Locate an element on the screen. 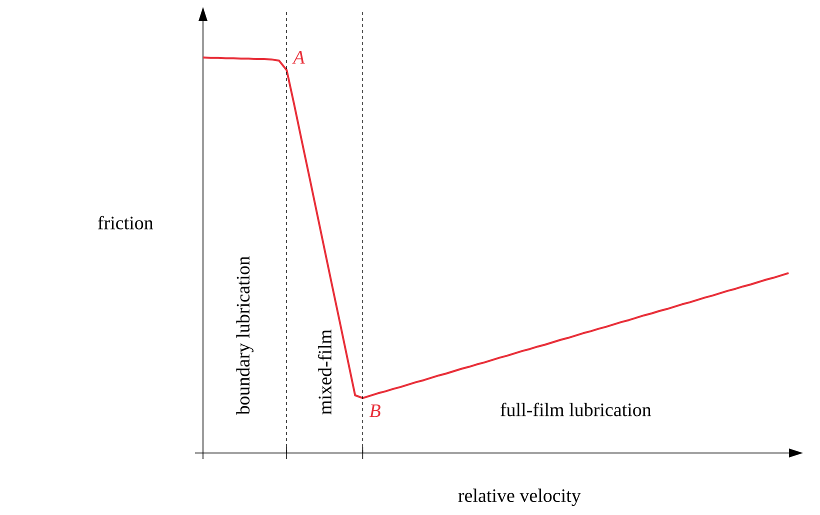  annotation: boundary lubrication is located at coordinates (245, 335).